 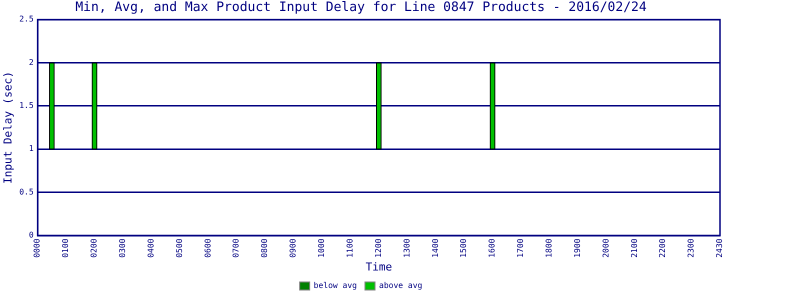 What do you see at coordinates (207, 248) in the screenshot?
I see `x-tick-label: 0600` at bounding box center [207, 248].